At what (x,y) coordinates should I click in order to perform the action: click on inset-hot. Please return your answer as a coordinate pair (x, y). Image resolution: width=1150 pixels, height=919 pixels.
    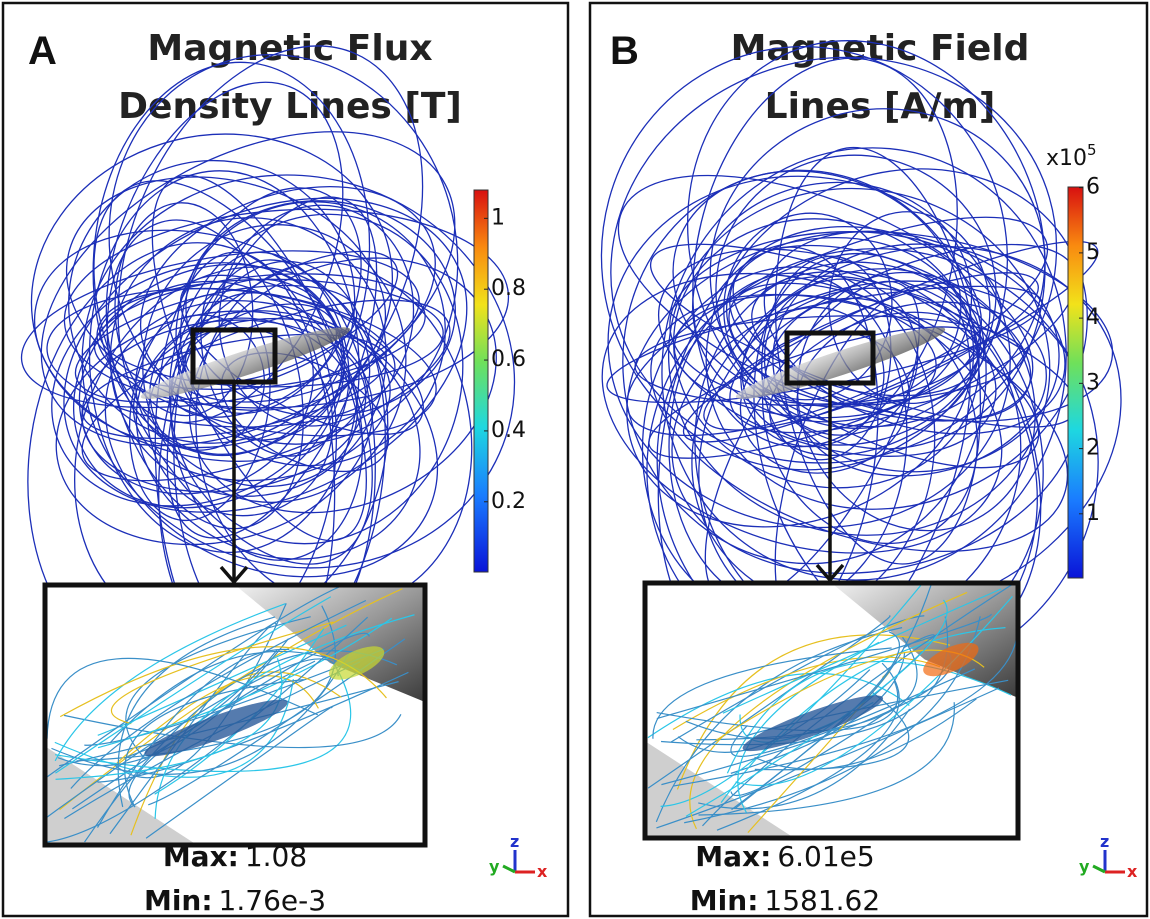
    Looking at the image, I should click on (356, 663).